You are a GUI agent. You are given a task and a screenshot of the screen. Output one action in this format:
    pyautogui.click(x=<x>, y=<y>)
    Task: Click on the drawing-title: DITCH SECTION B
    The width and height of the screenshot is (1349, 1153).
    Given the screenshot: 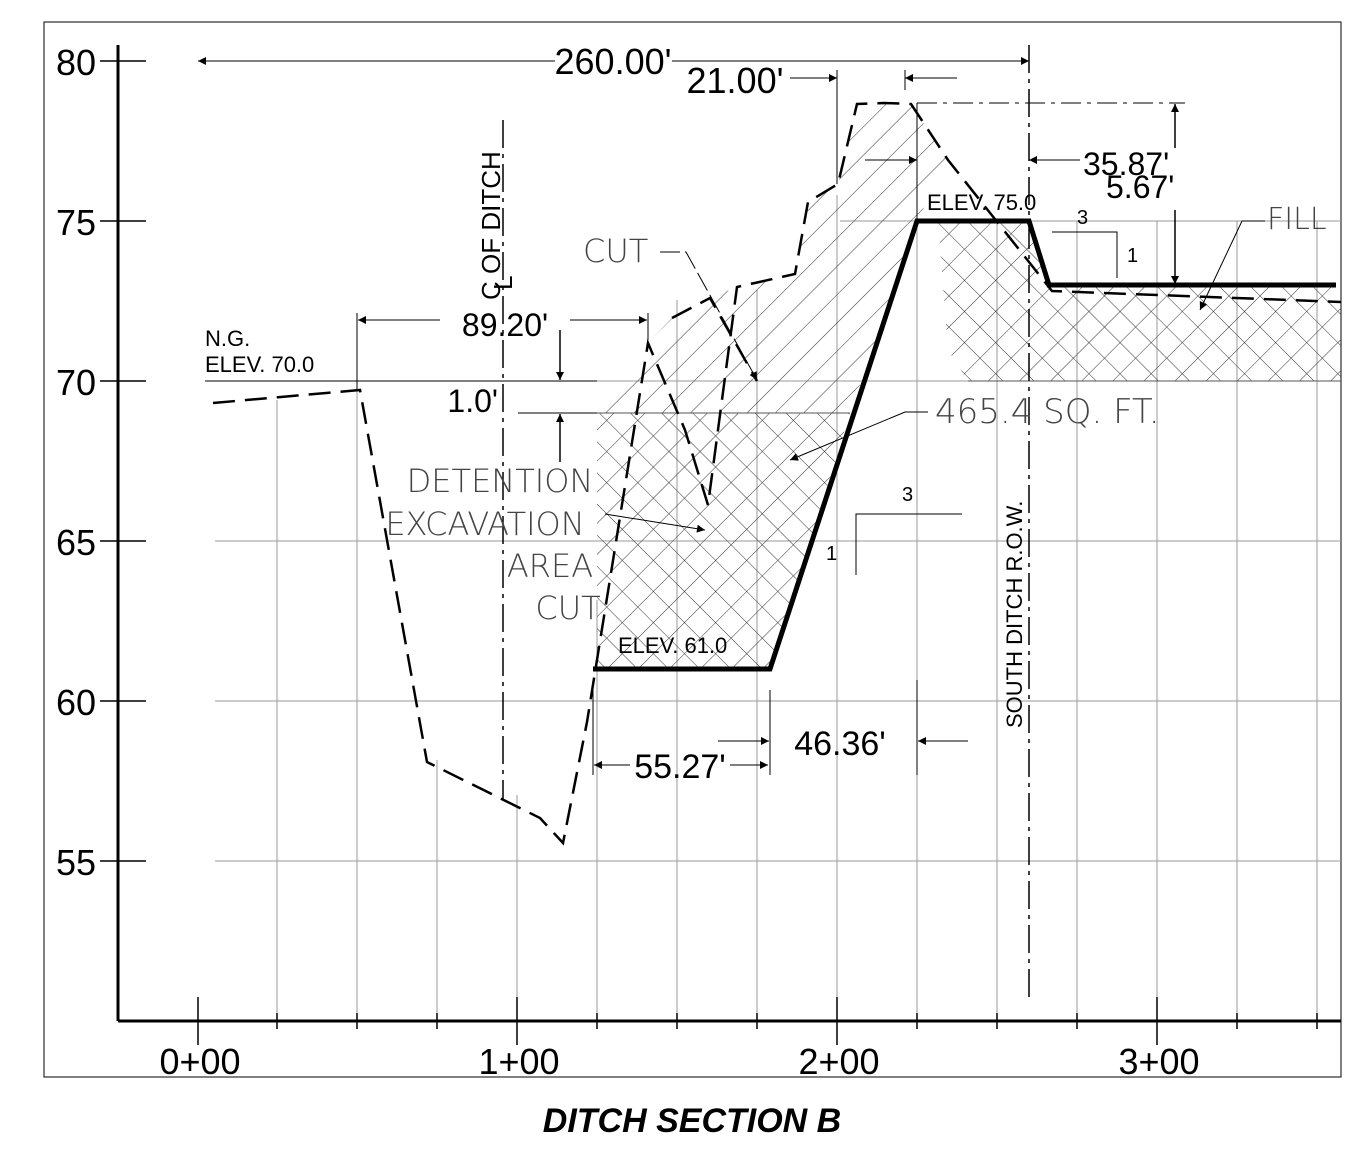 What is the action you would take?
    pyautogui.click(x=692, y=1121)
    